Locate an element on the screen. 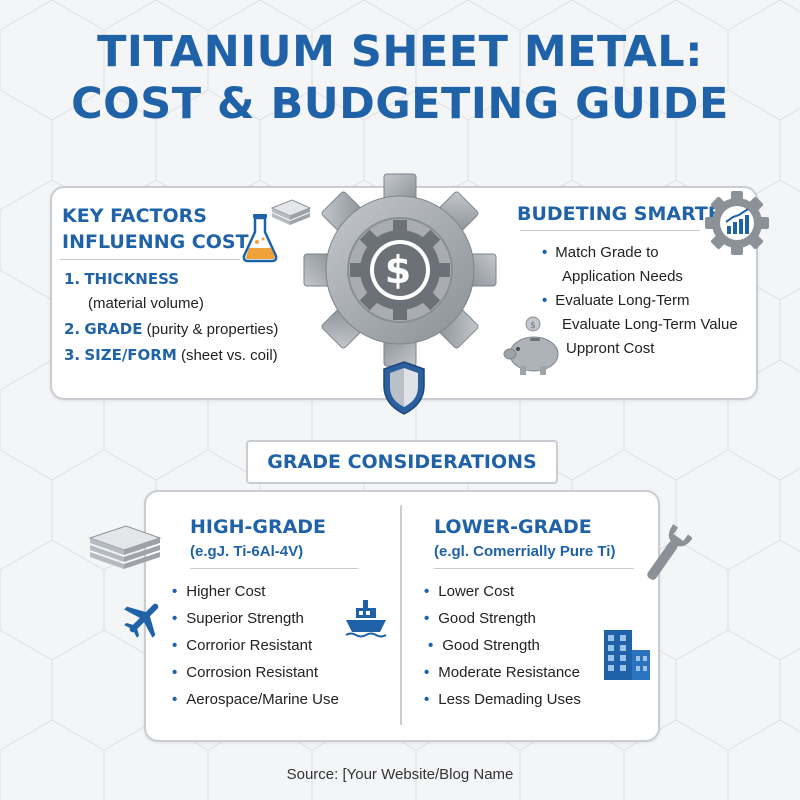  high-grade-item-3: • Corrorior Resistant is located at coordinates (242, 645).